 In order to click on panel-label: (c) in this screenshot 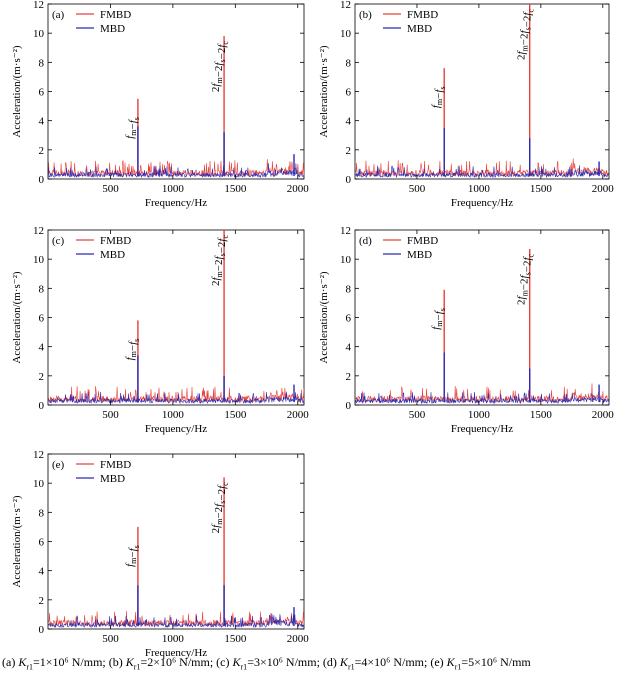, I will do `click(58, 241)`.